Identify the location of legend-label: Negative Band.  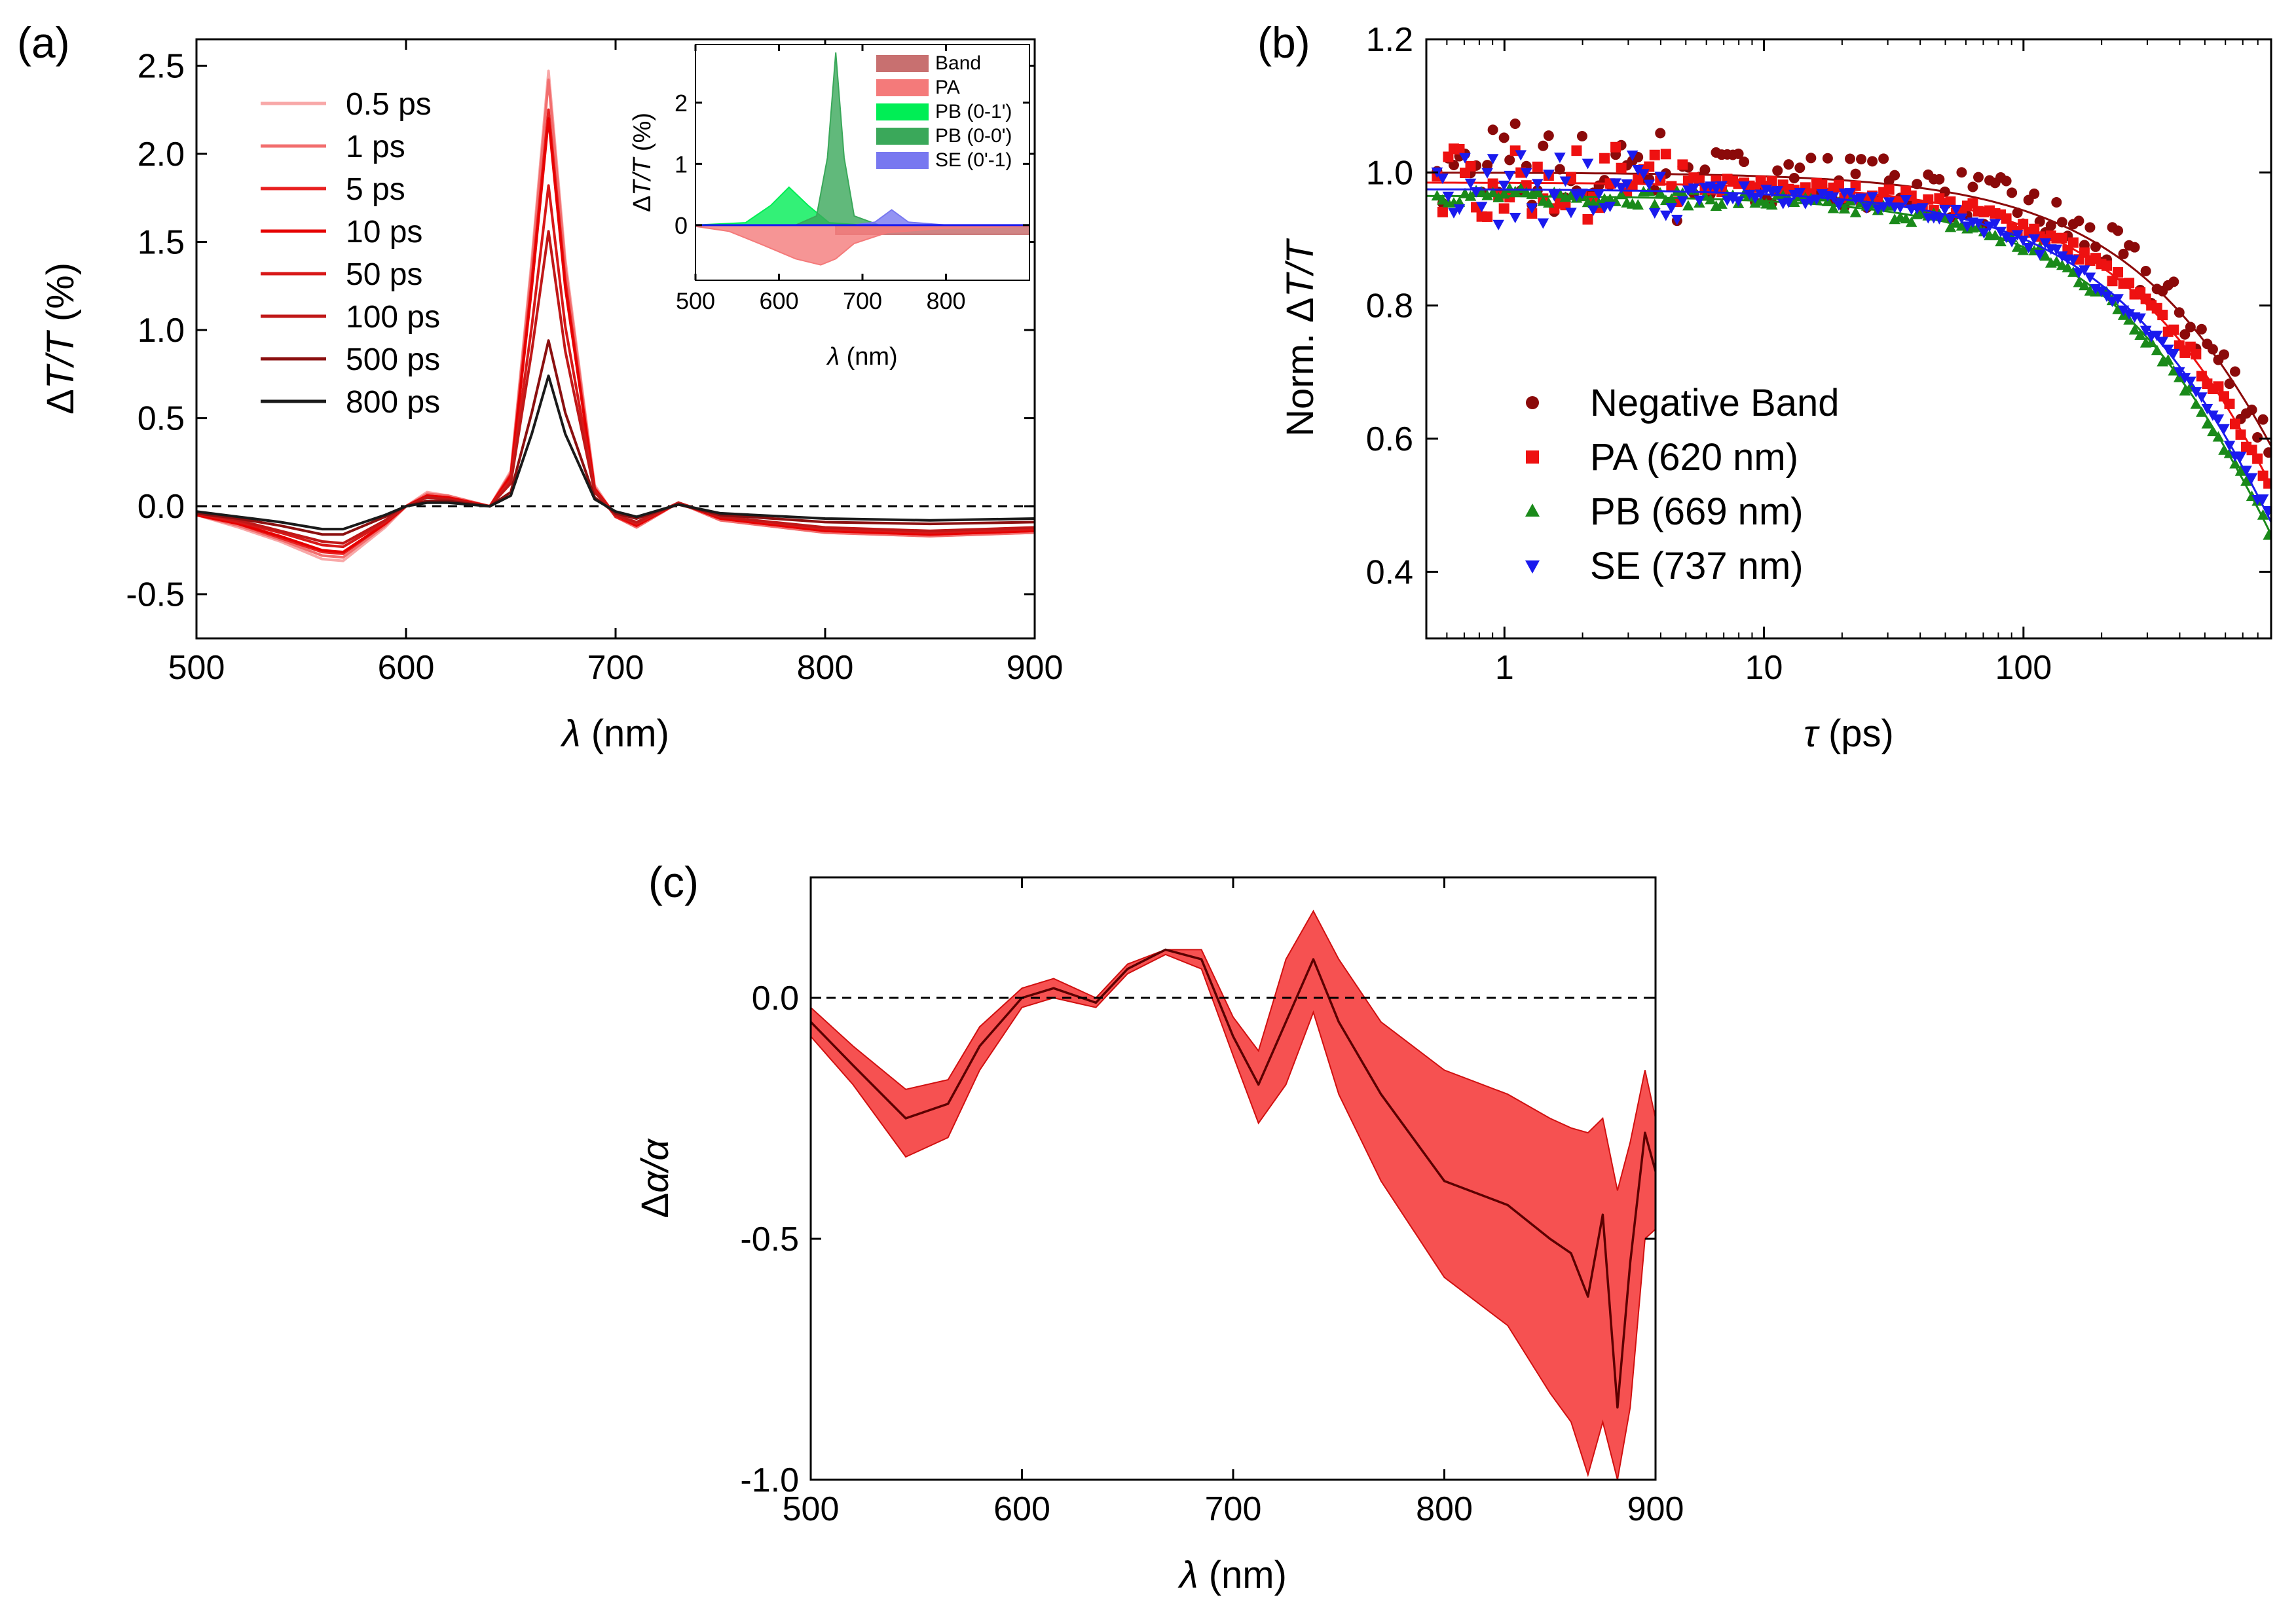
(1714, 403).